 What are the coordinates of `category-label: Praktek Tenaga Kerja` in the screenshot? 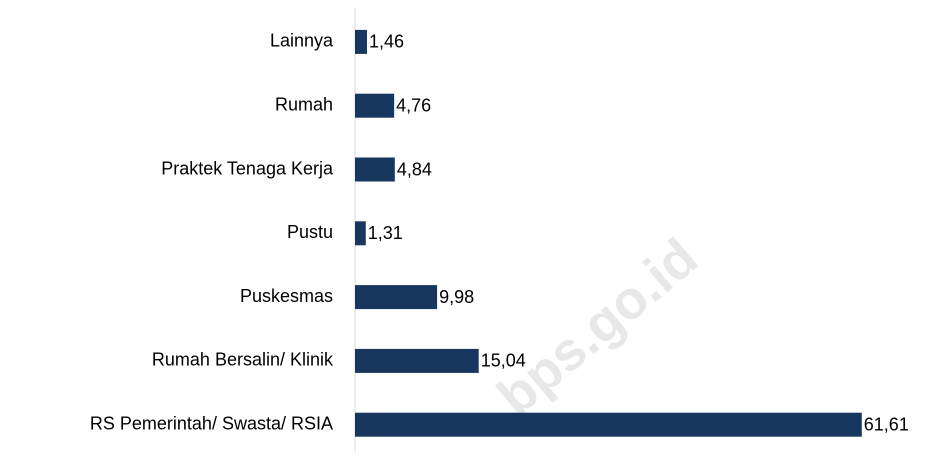 It's located at (247, 168).